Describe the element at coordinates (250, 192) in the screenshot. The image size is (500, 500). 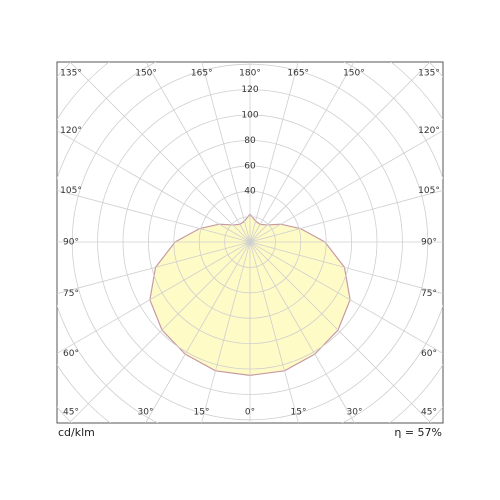
I see `r-tick-label: 40` at that location.